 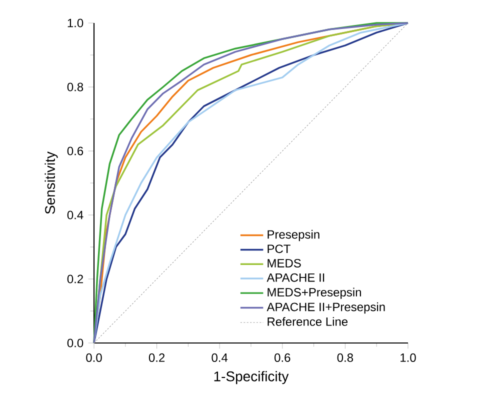 I want to click on y-tick-label: 1.0, so click(x=76, y=23).